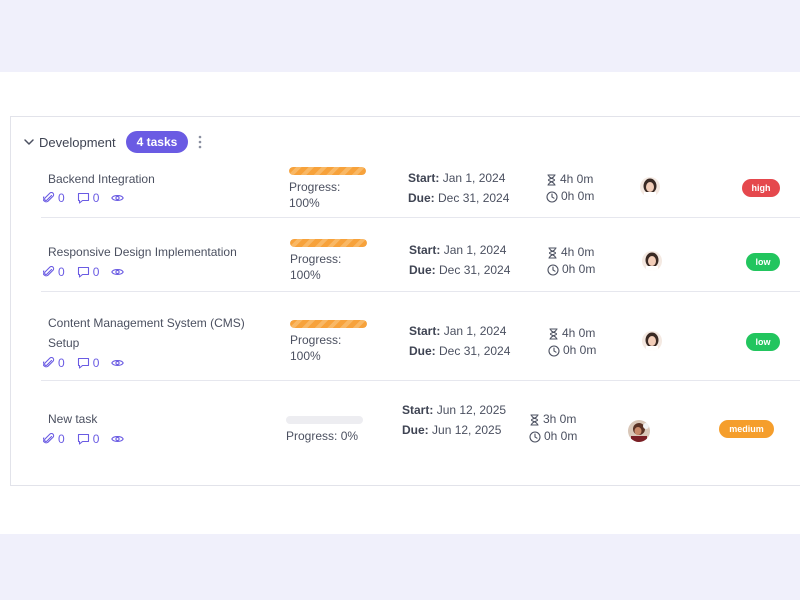 Image resolution: width=800 pixels, height=600 pixels. What do you see at coordinates (101, 179) in the screenshot?
I see `task-name: Backend Integration` at bounding box center [101, 179].